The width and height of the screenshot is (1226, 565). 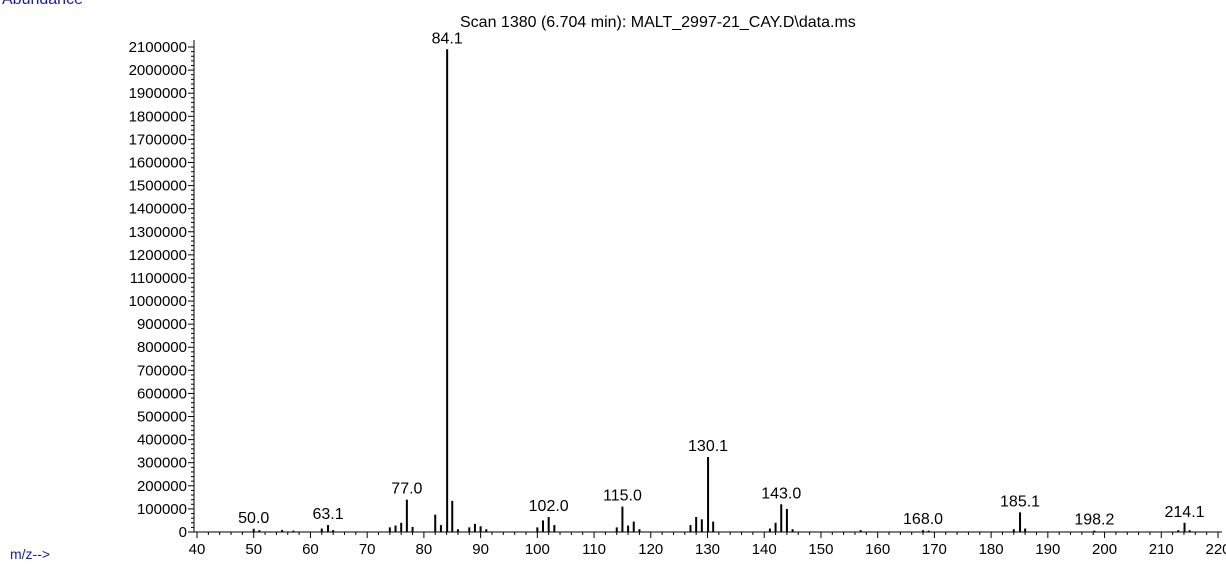 What do you see at coordinates (327, 514) in the screenshot?
I see `peak-label: 63.1` at bounding box center [327, 514].